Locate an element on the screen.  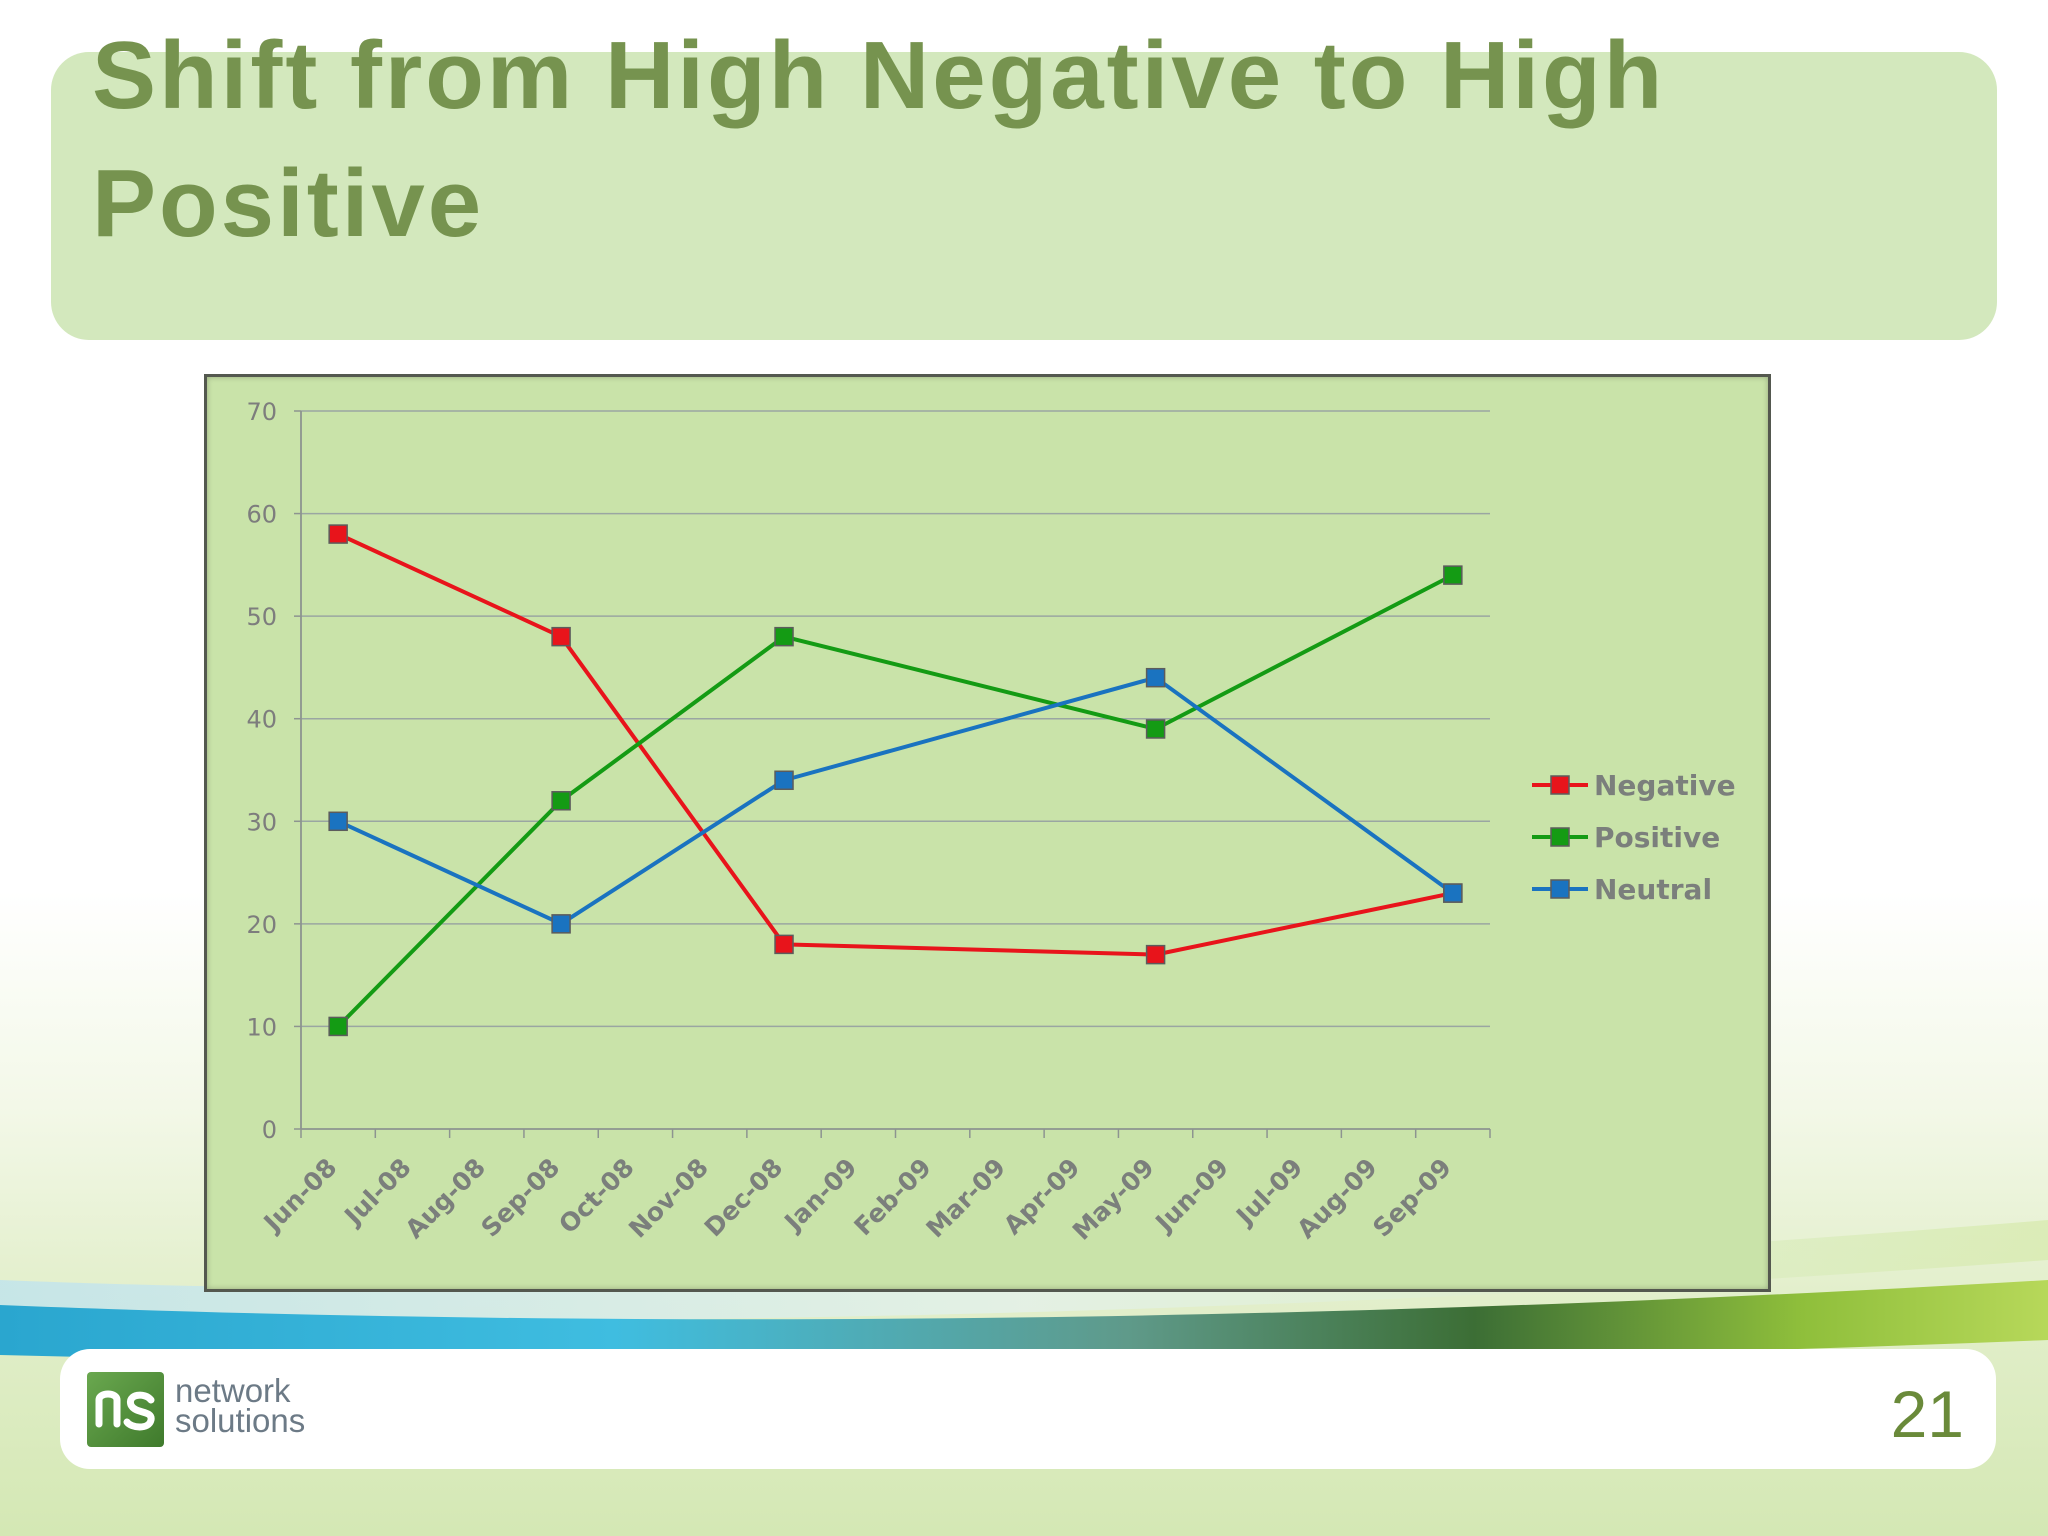
logo-line-solutions: solutions is located at coordinates (240, 1420).